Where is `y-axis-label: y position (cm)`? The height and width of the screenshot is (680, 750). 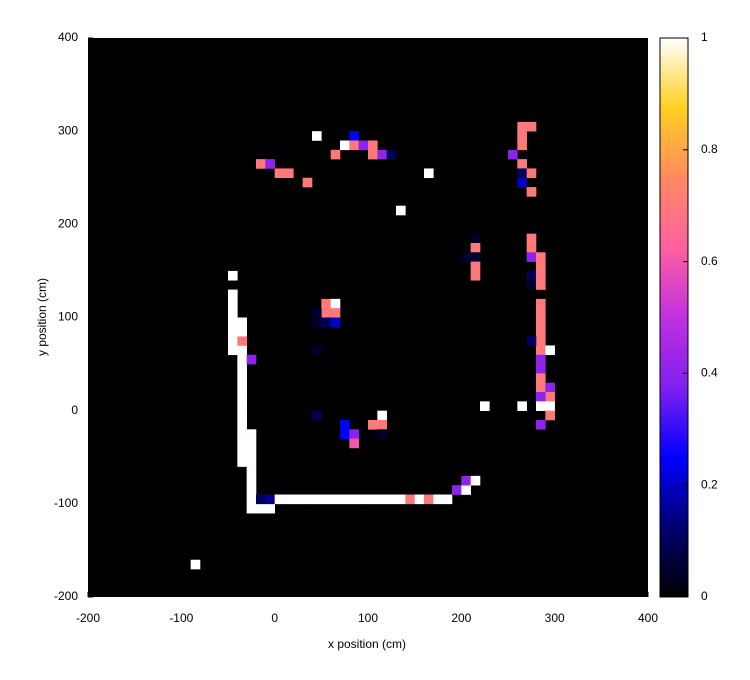
y-axis-label: y position (cm) is located at coordinates (42, 317).